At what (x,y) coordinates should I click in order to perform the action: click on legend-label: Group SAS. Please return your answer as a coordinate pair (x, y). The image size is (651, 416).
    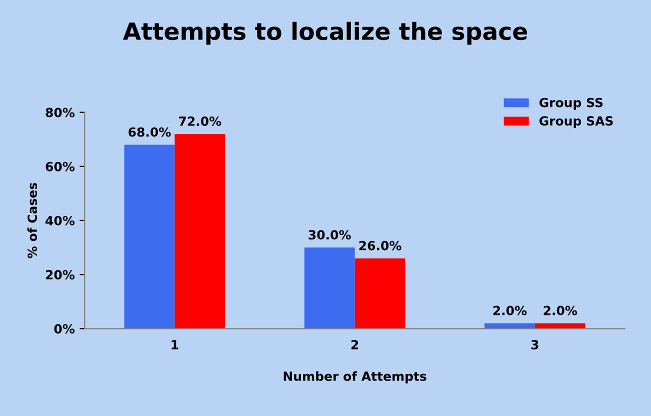
    Looking at the image, I should click on (576, 122).